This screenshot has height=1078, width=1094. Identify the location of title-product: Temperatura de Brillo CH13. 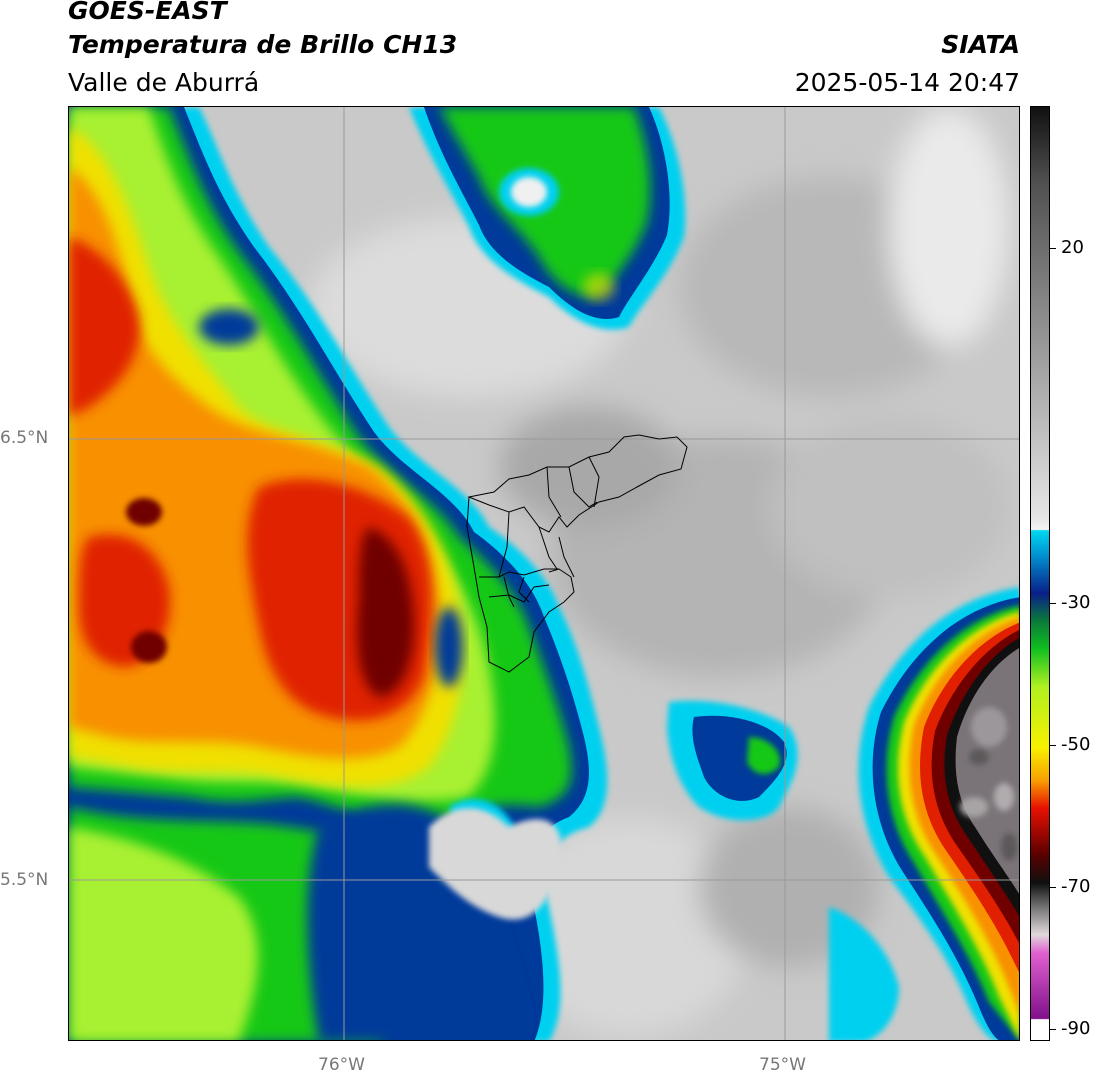
(263, 44).